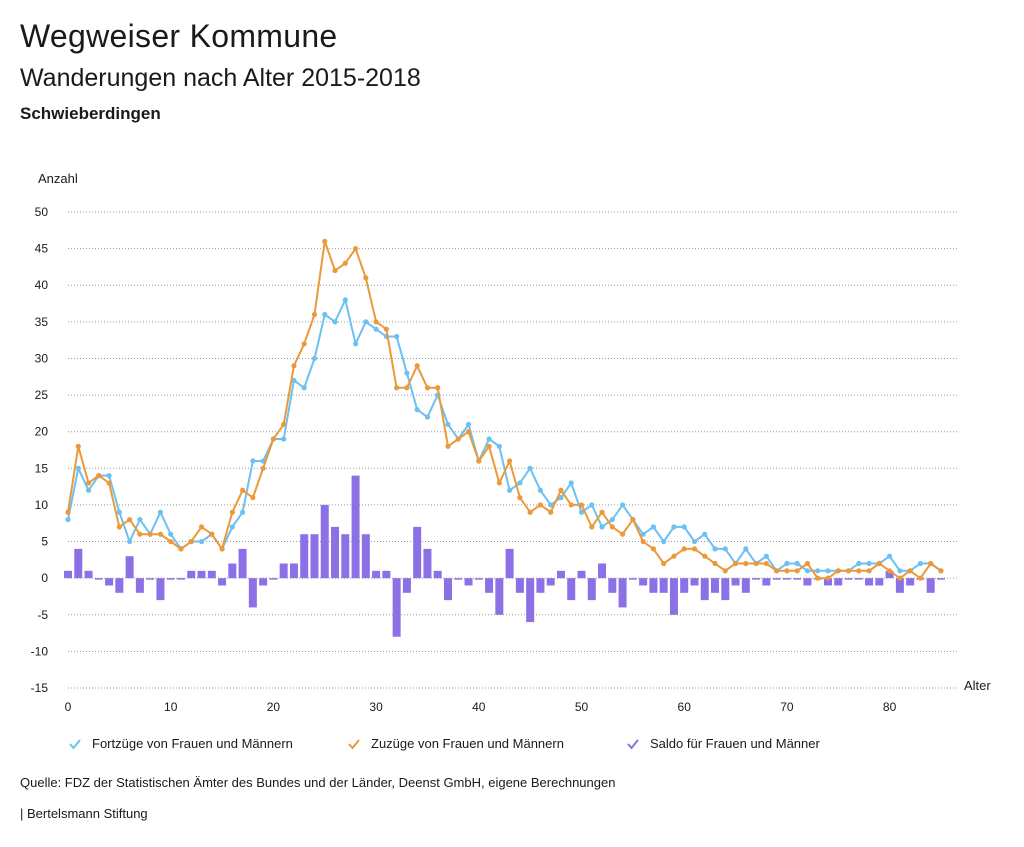 This screenshot has height=847, width=1024. Describe the element at coordinates (685, 707) in the screenshot. I see `x-tick-label: 60` at that location.